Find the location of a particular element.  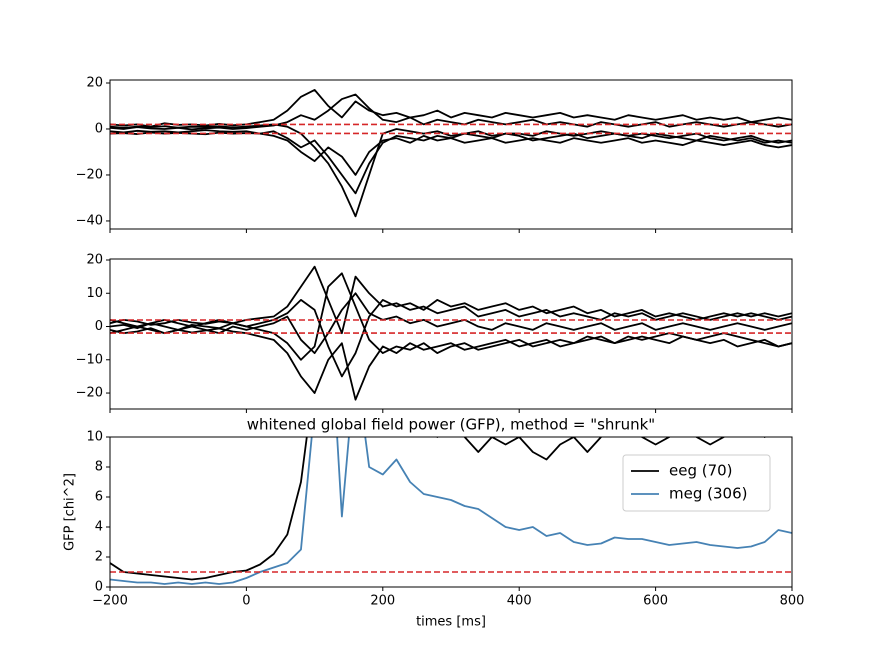

x-tick-label: 0 is located at coordinates (246, 601).